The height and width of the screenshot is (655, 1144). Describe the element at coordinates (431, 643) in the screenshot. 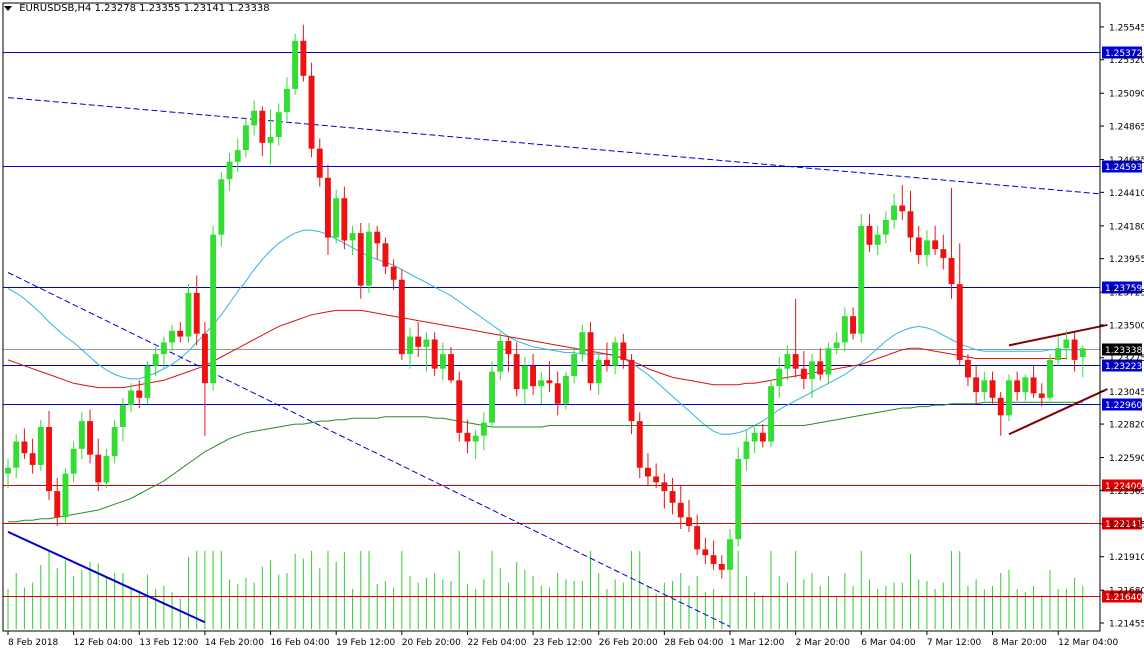

I see `x-tick-label: 20 Feb 20:00` at that location.